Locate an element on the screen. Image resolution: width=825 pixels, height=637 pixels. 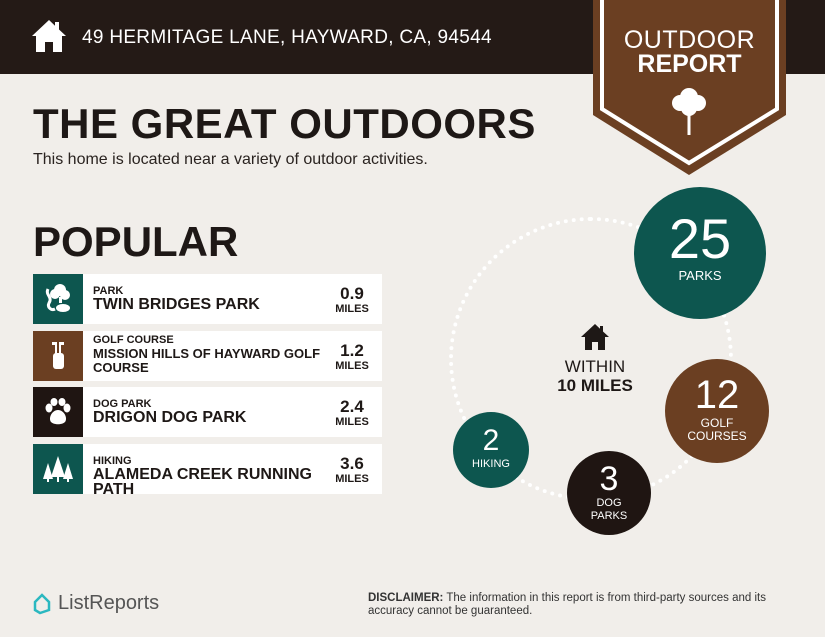
item-name: DRIGON DOG PARK is located at coordinates (170, 417).